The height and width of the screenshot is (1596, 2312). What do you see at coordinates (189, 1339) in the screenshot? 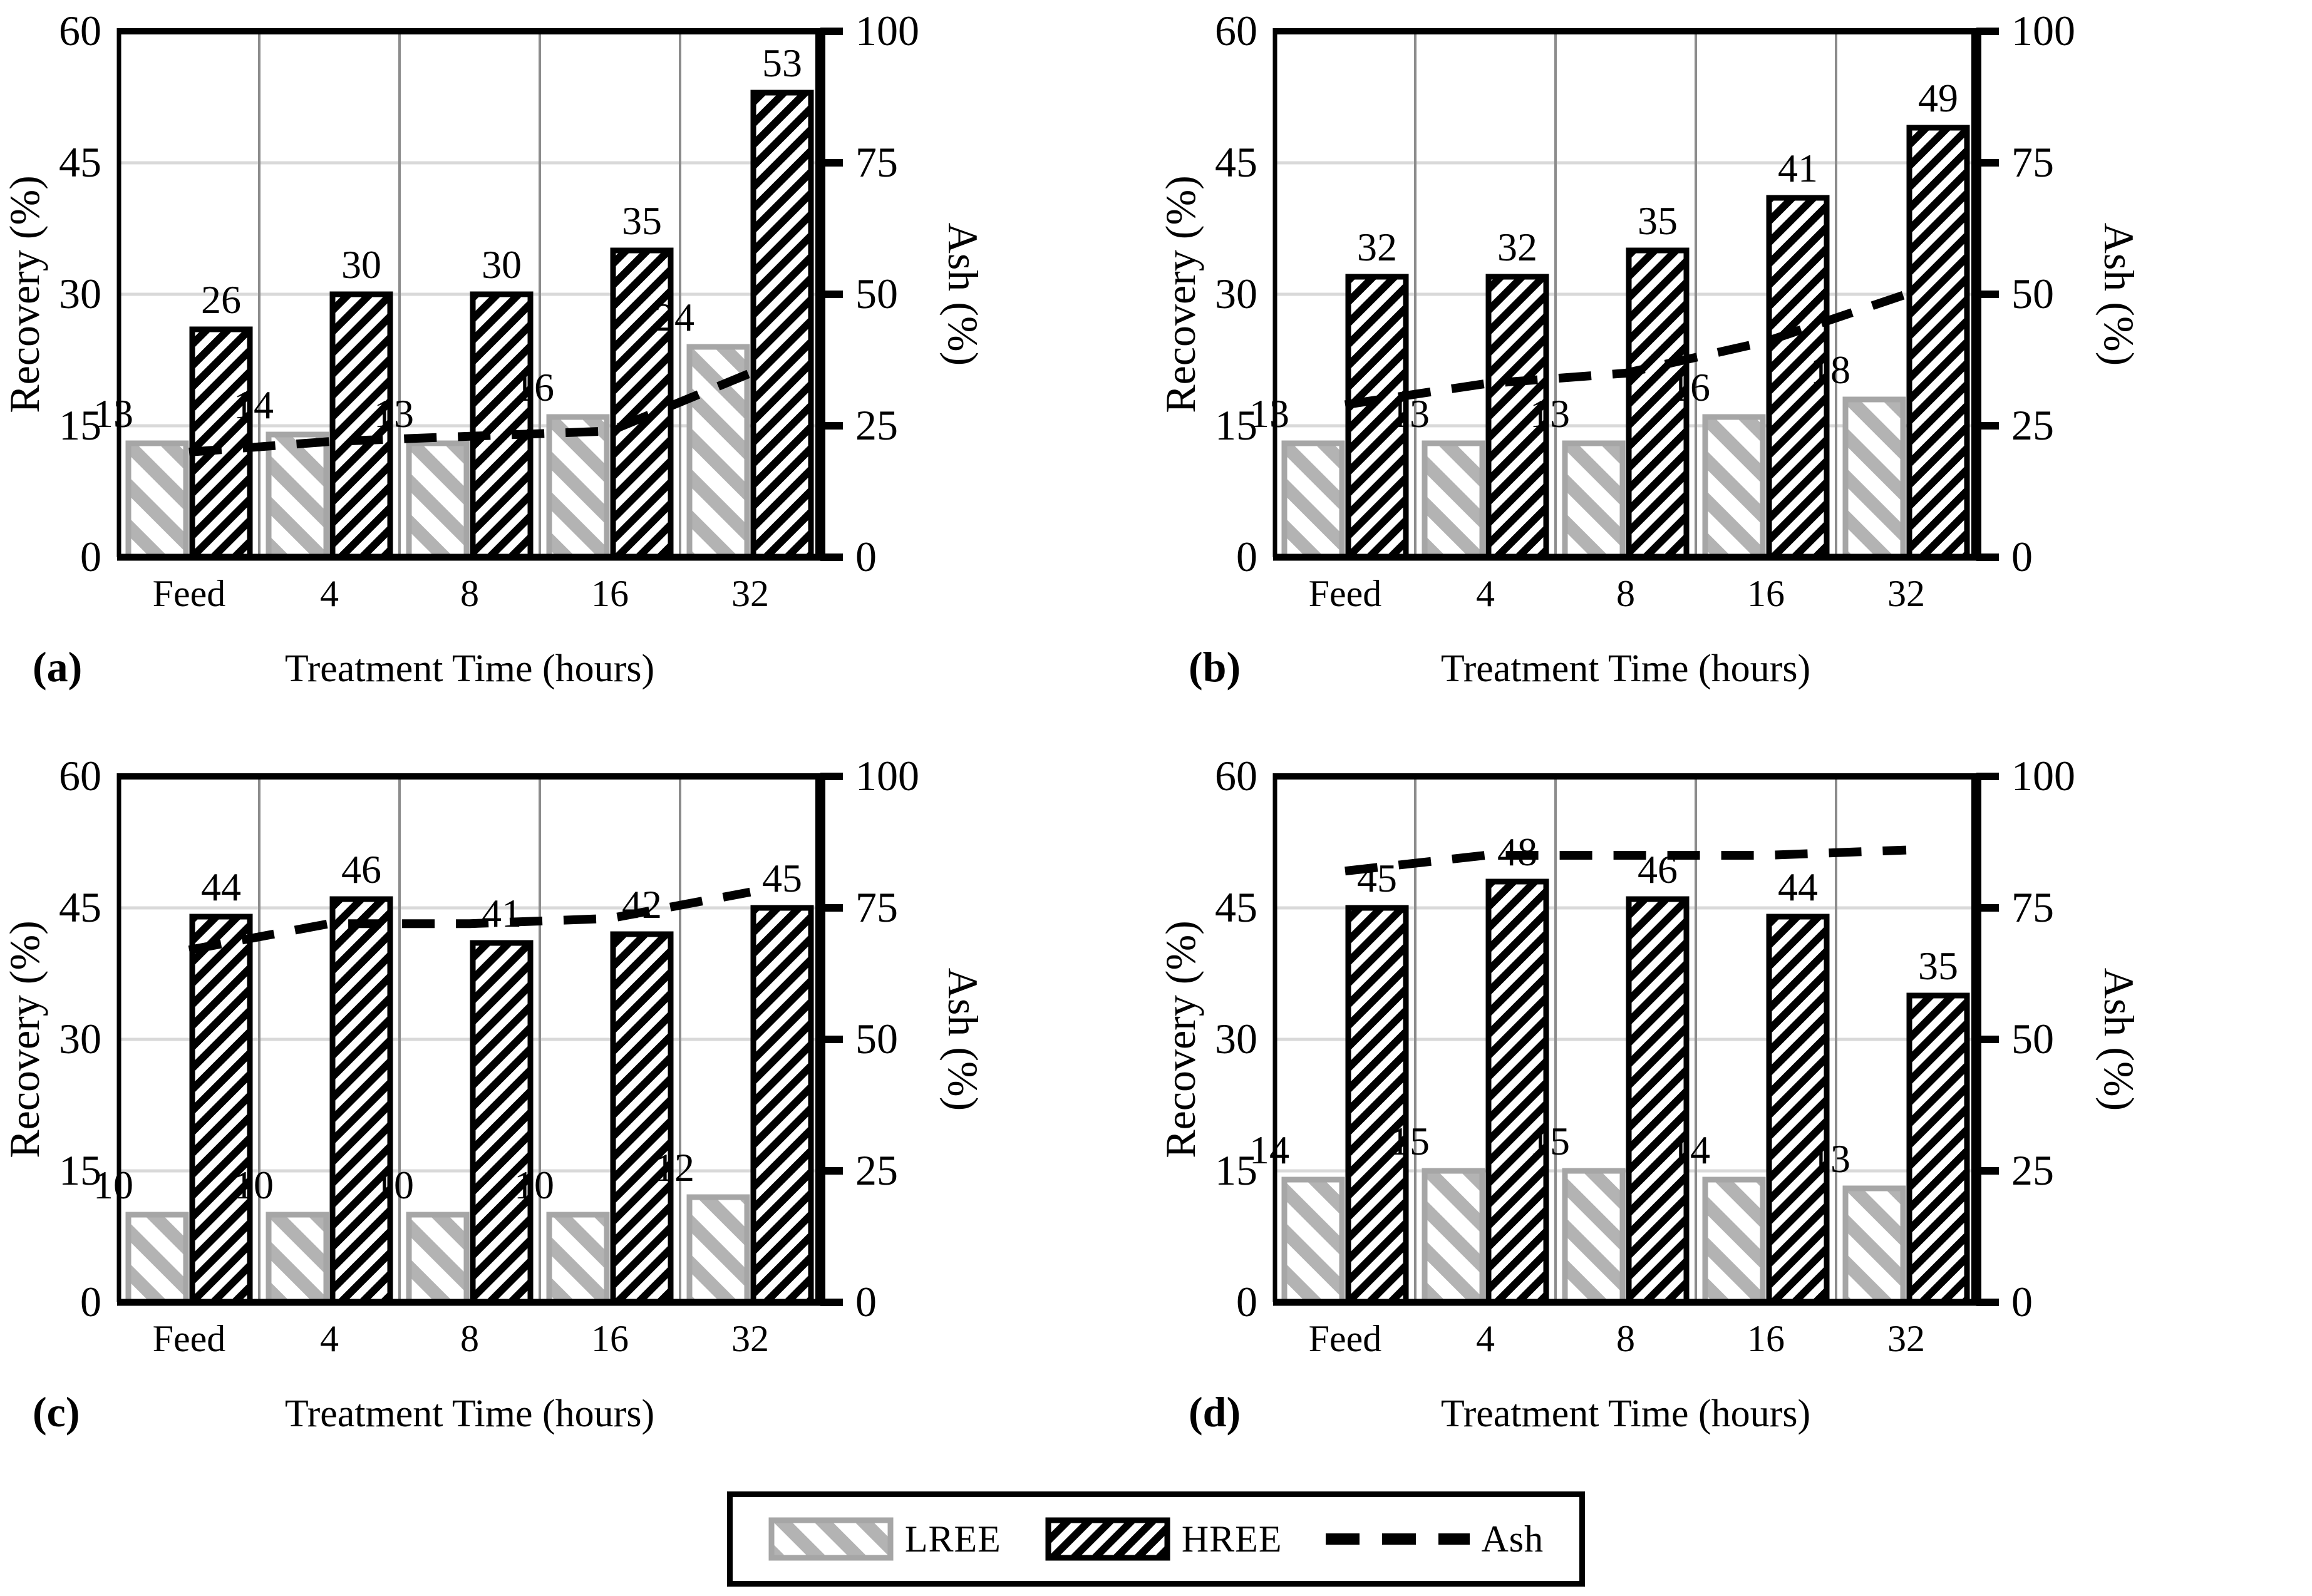
I see `x-category-label-Feed: Feed` at bounding box center [189, 1339].